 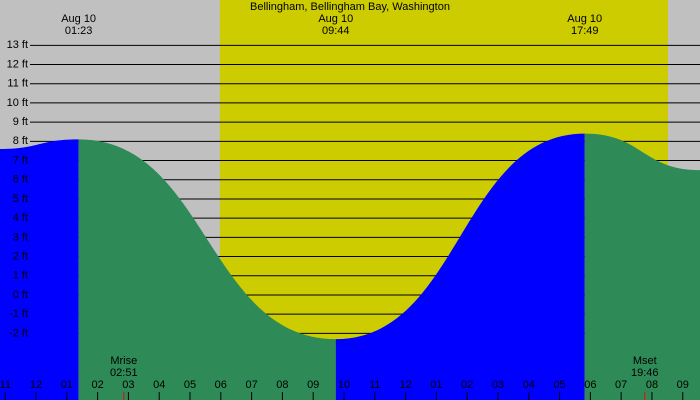 What do you see at coordinates (20, 218) in the screenshot?
I see `y-tick-label: 4 ft` at bounding box center [20, 218].